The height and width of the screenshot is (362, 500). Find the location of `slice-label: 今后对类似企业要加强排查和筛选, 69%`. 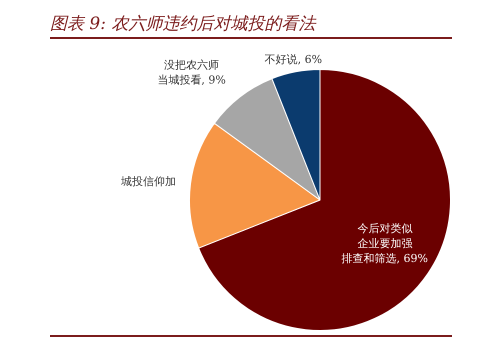

slice-label: 今后对类似企业要加强排查和筛选, 69% is located at coordinates (385, 243).